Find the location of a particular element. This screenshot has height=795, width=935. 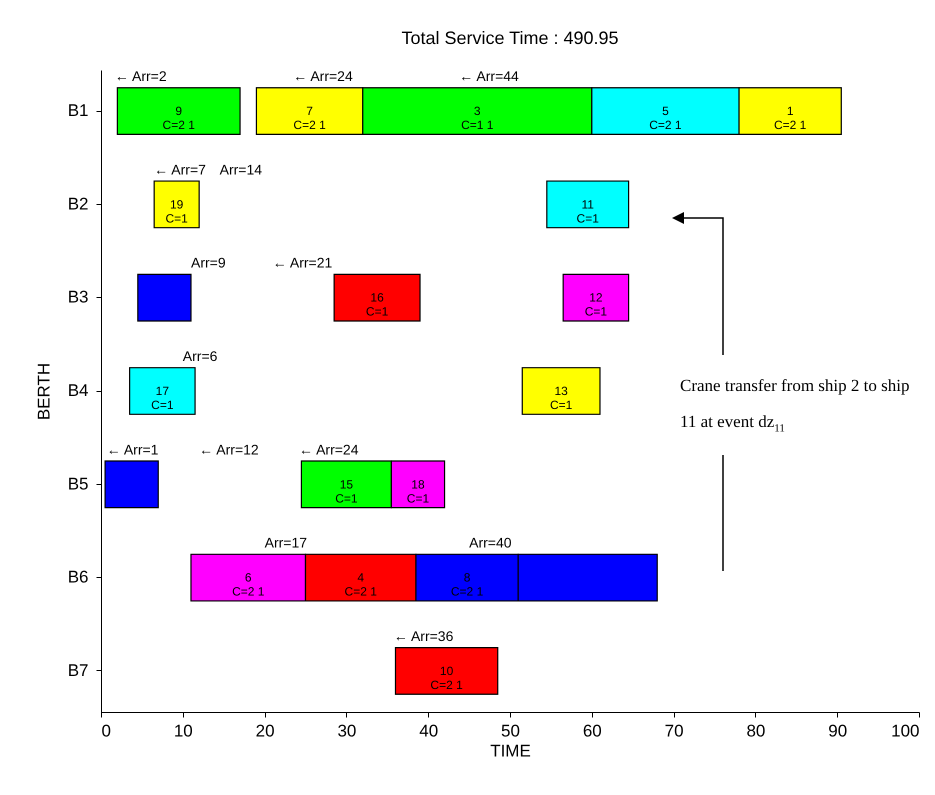

x-tick-label: 0 is located at coordinates (106, 731).